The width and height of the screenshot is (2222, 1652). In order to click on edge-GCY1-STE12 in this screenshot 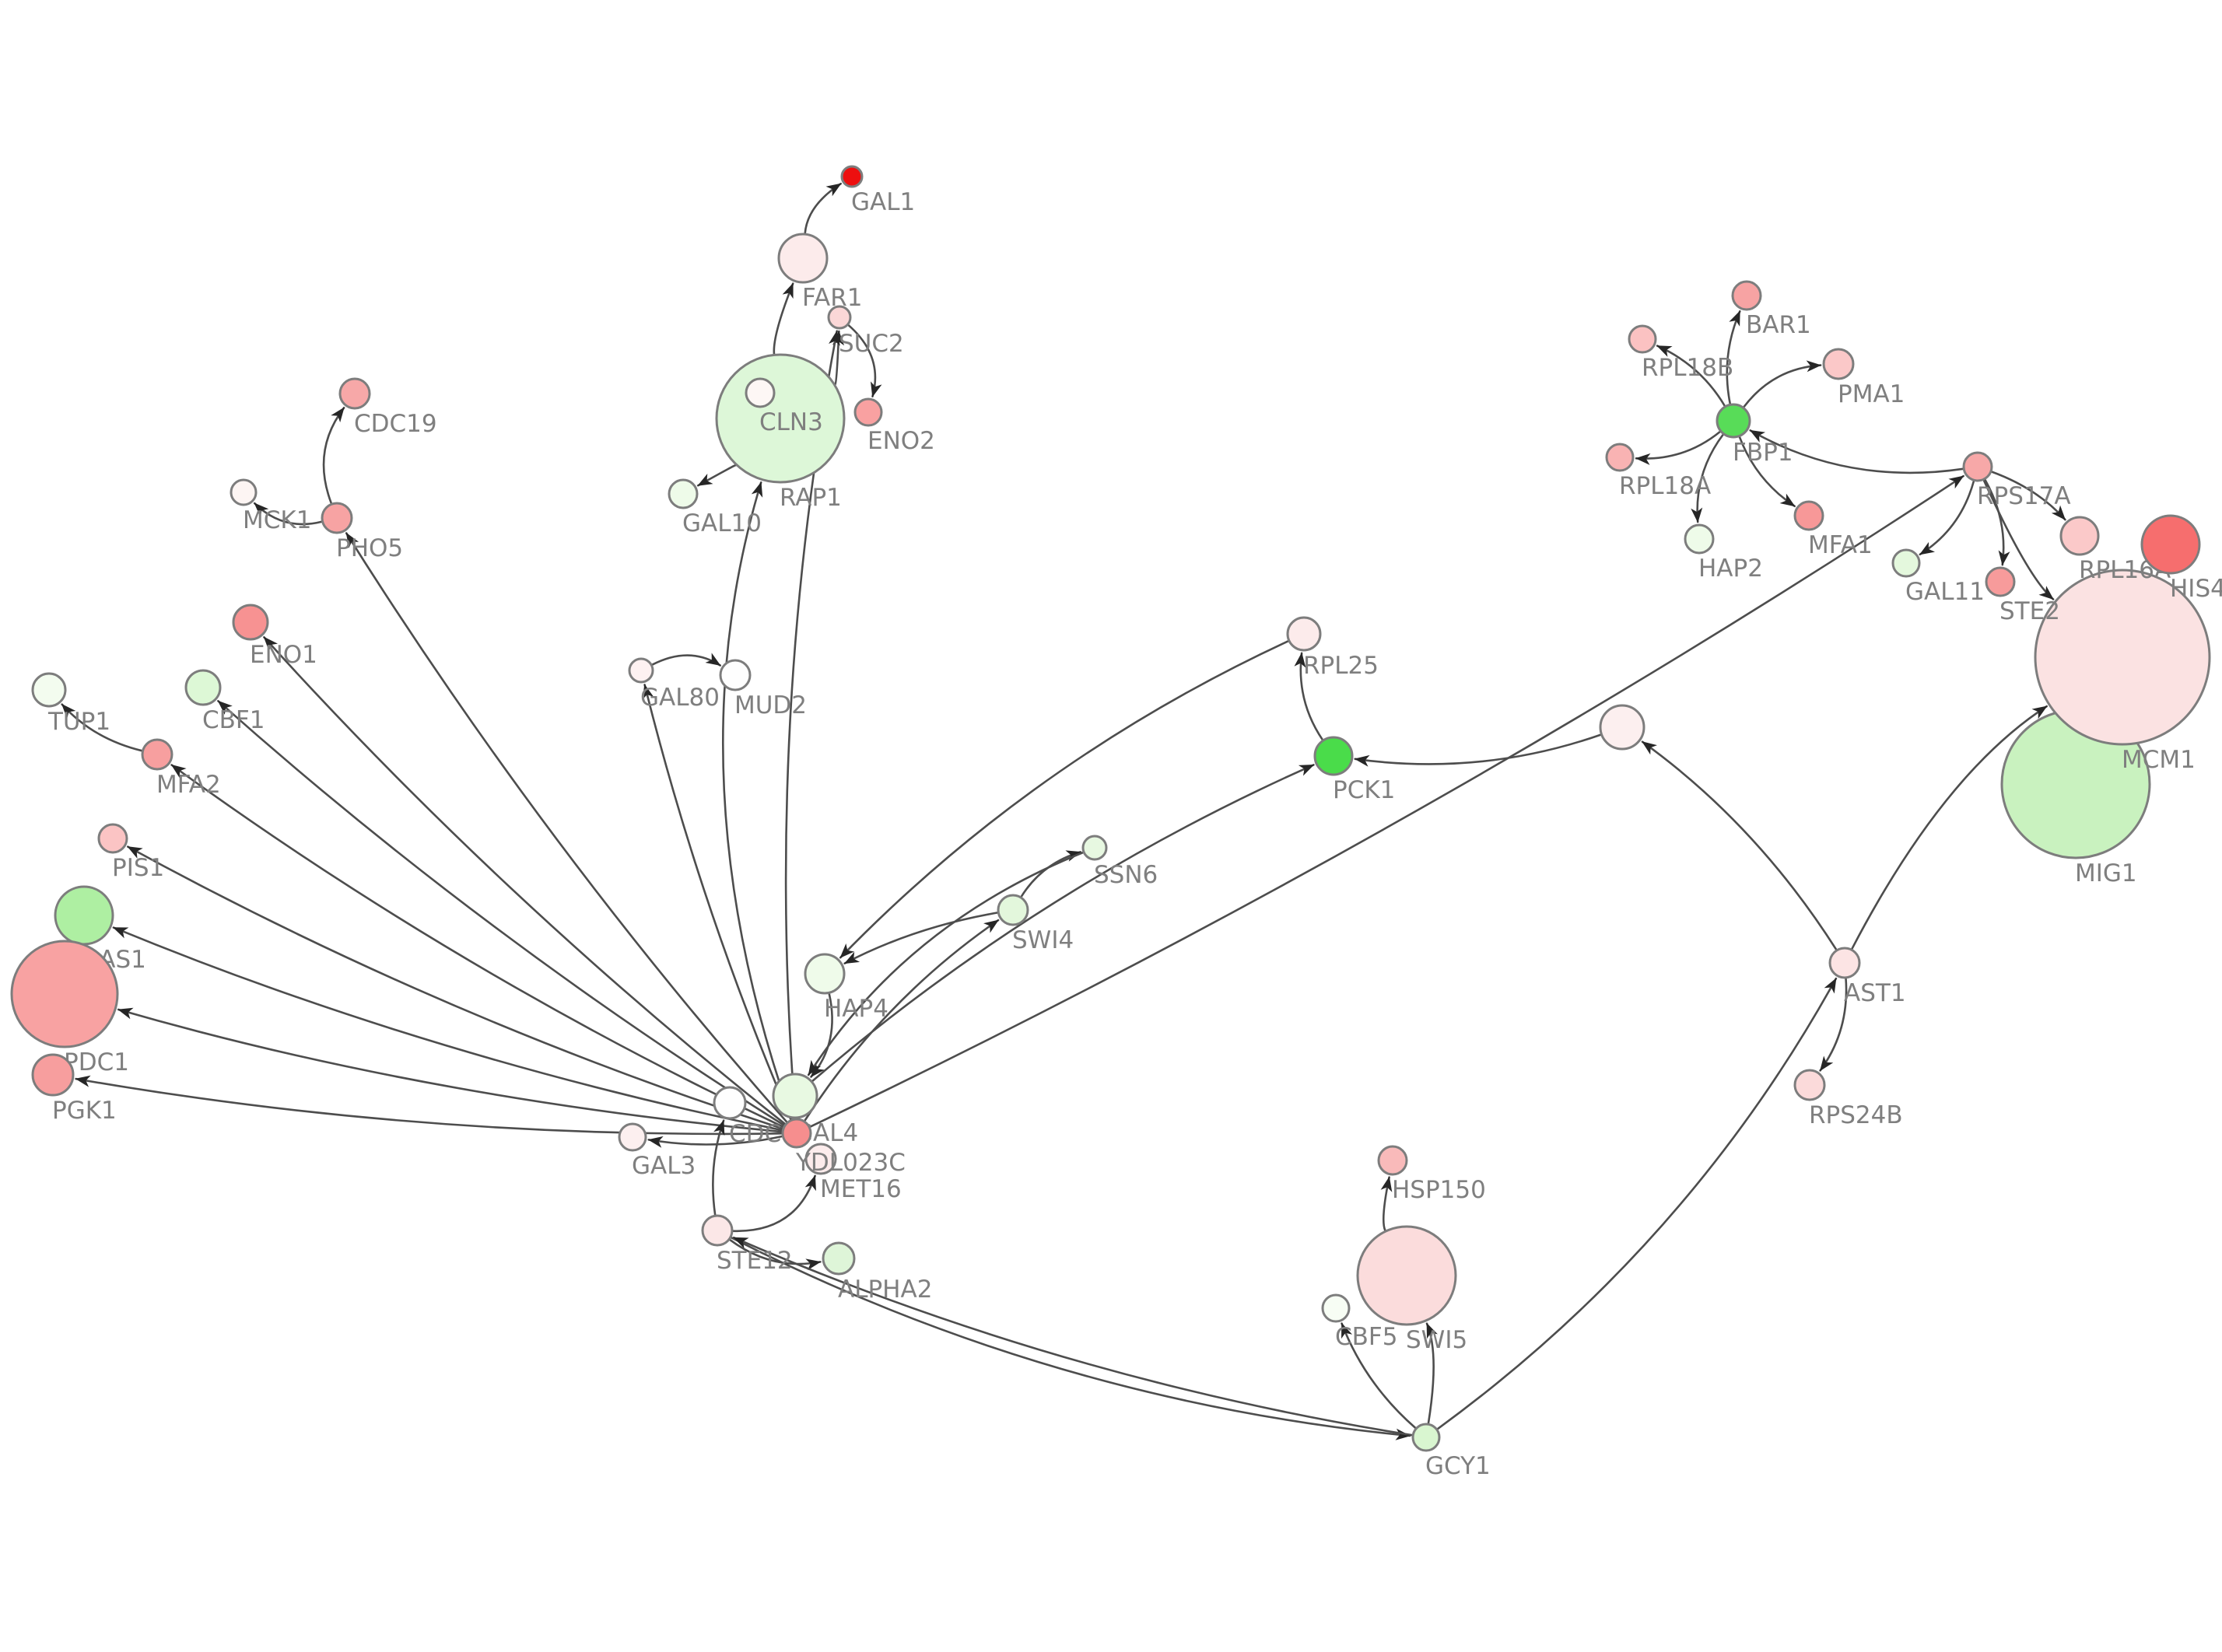, I will do `click(1073, 1336)`.